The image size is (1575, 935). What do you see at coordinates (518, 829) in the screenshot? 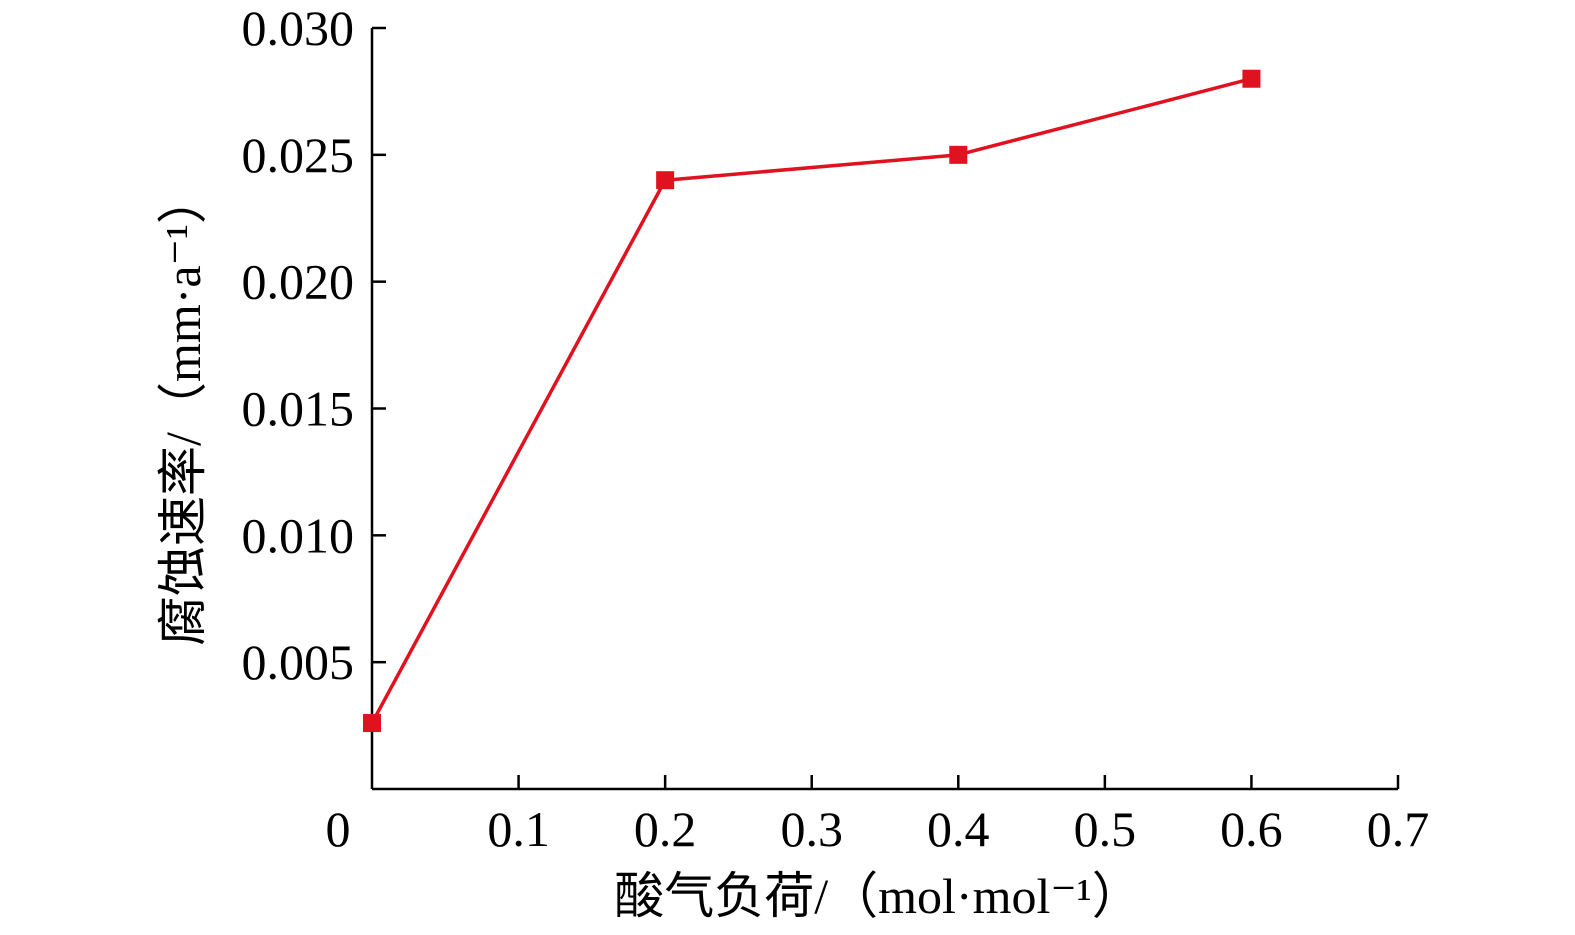
I see `x-tick-label: 0.1` at bounding box center [518, 829].